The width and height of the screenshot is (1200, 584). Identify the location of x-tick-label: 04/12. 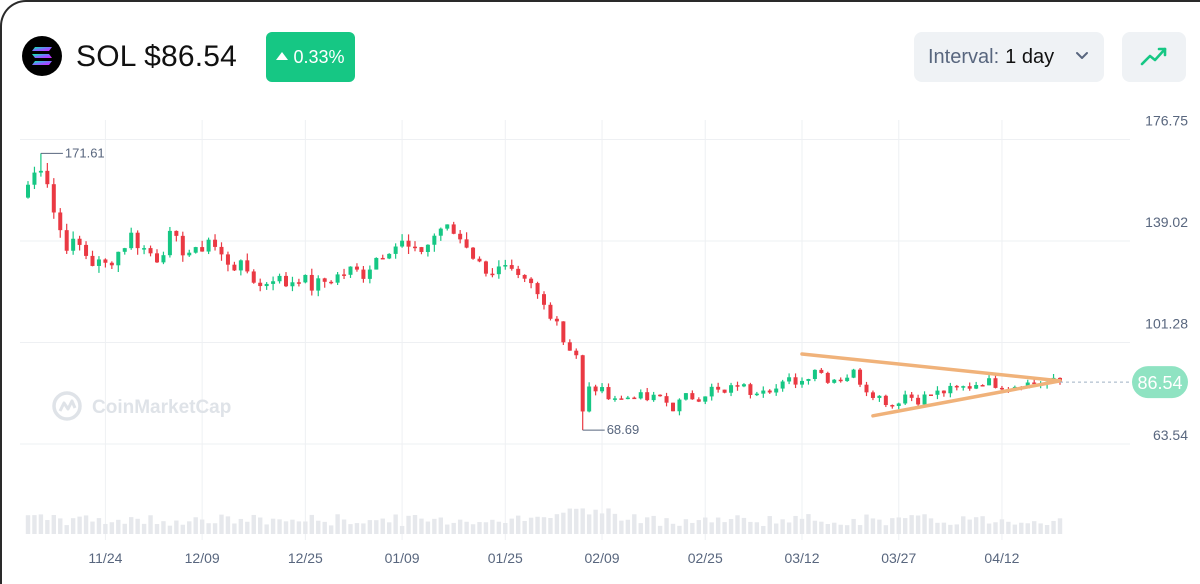
(1001, 558).